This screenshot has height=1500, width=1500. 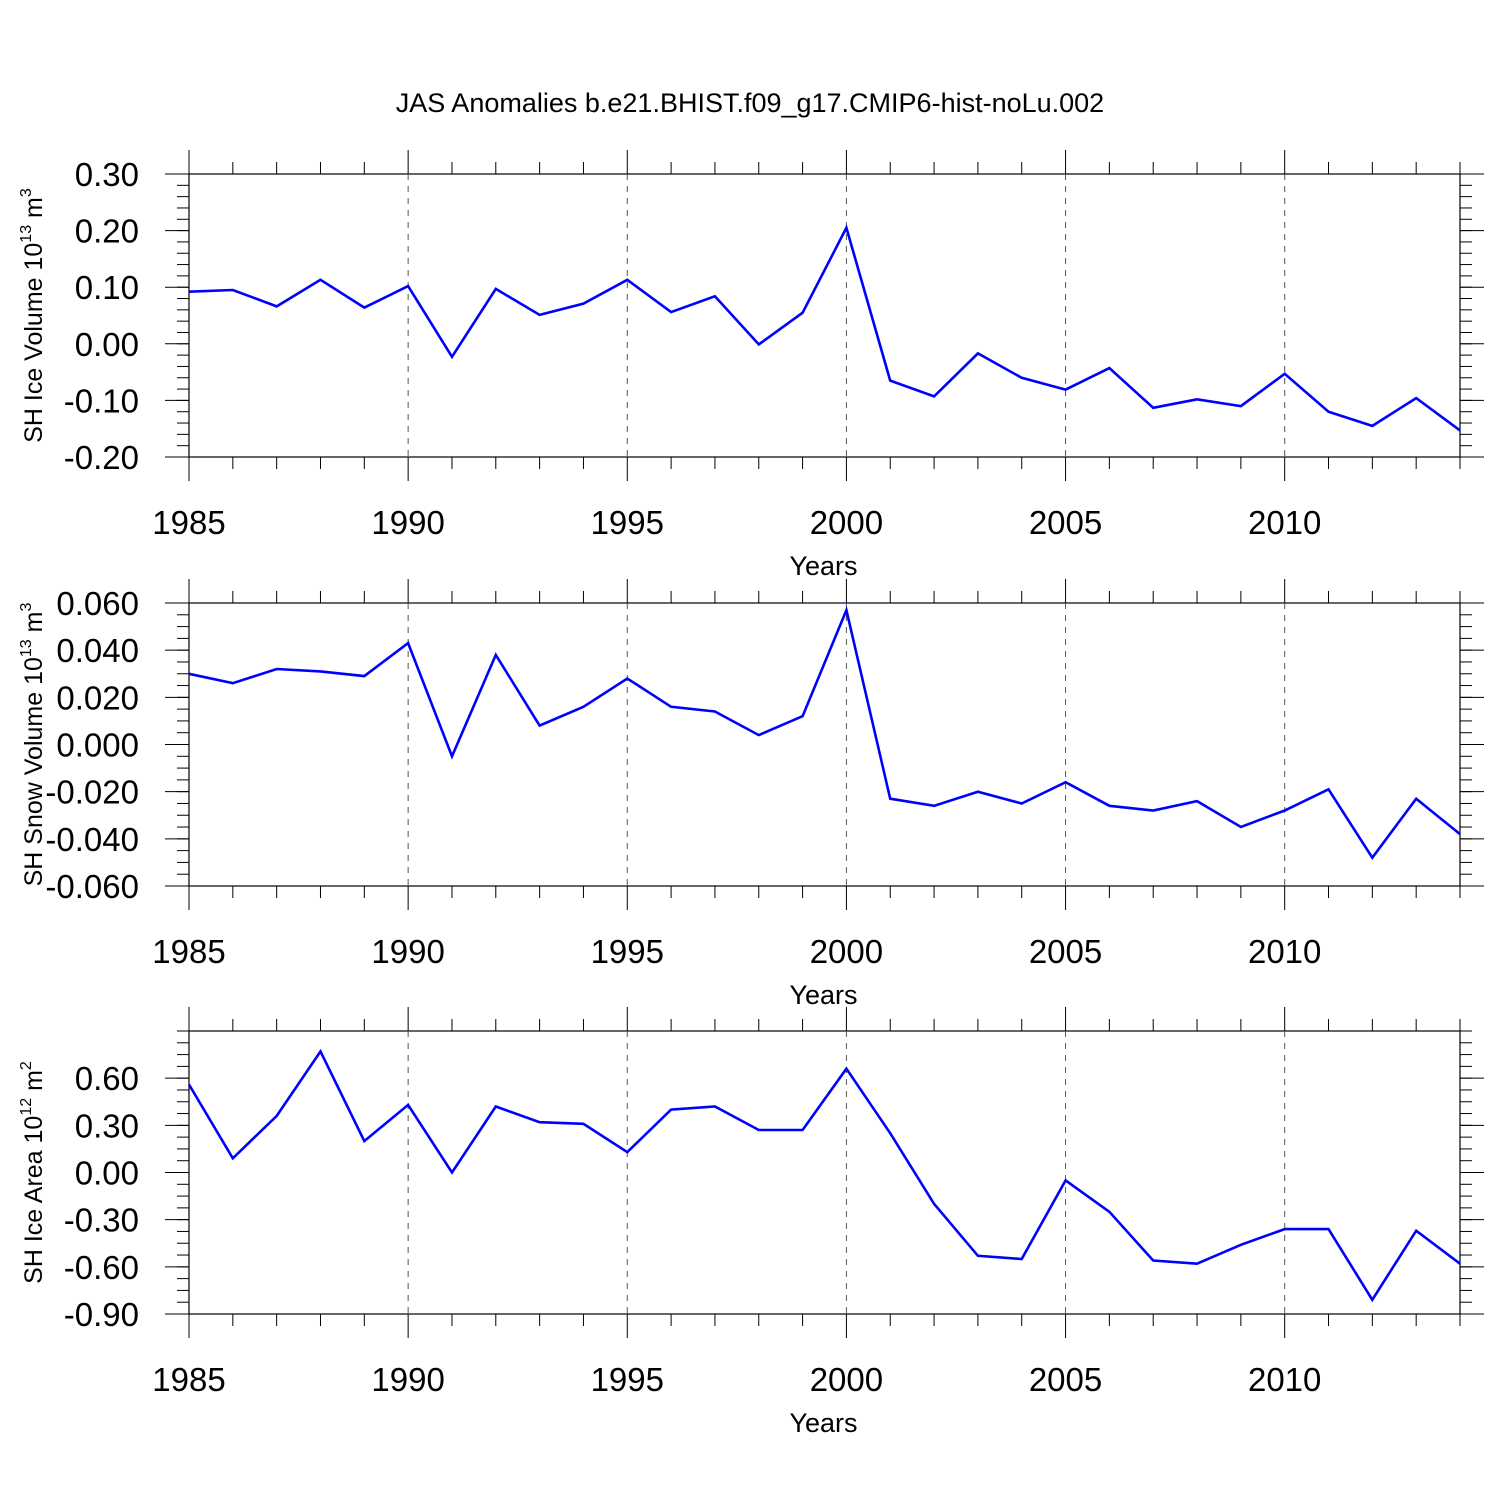 What do you see at coordinates (97, 603) in the screenshot?
I see `y-tick-label: 0.060` at bounding box center [97, 603].